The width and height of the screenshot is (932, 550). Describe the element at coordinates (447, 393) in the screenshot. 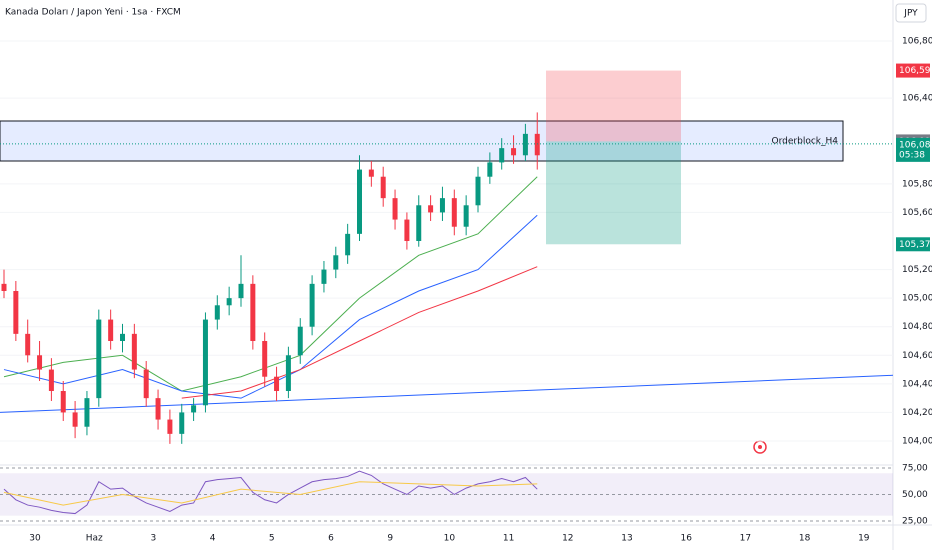

I see `trendline` at that location.